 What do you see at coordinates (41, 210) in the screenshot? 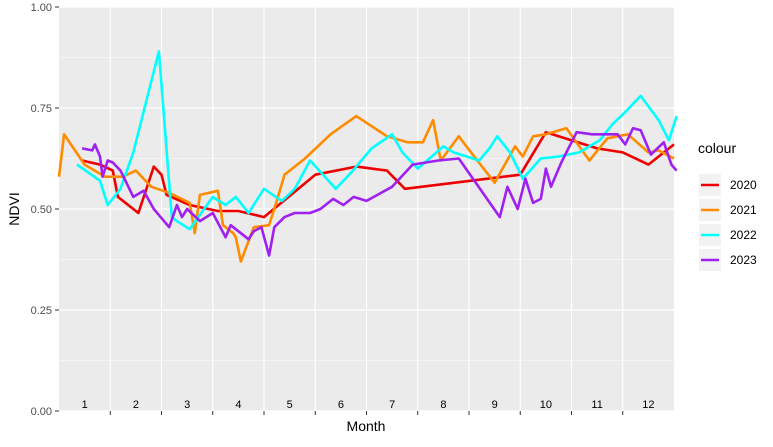
I see `y-tick-label: 0.50` at bounding box center [41, 210].